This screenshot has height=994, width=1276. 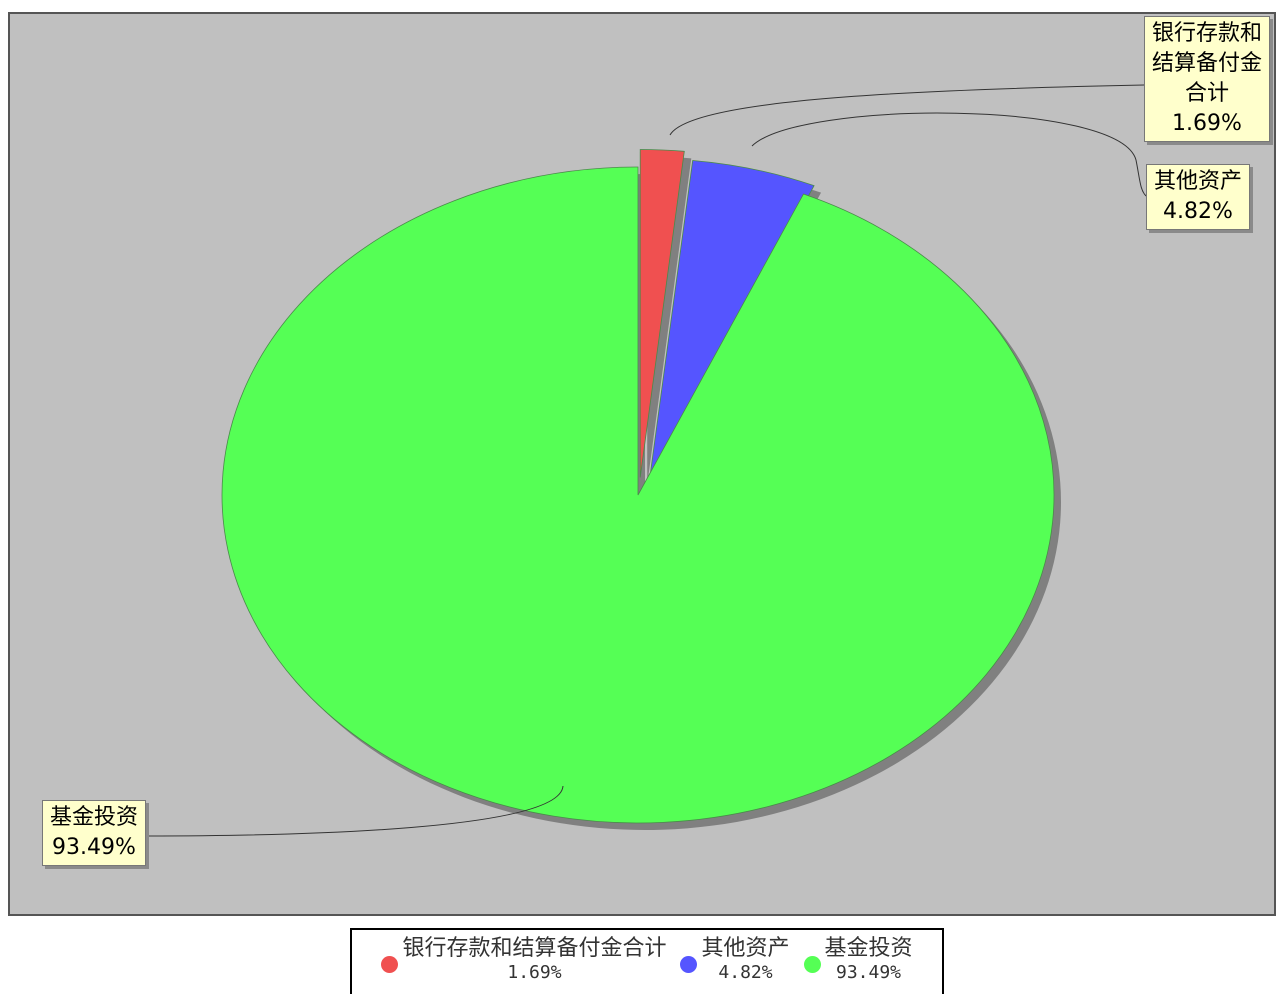 I want to click on leader-line-fund-investment, so click(x=354, y=811).